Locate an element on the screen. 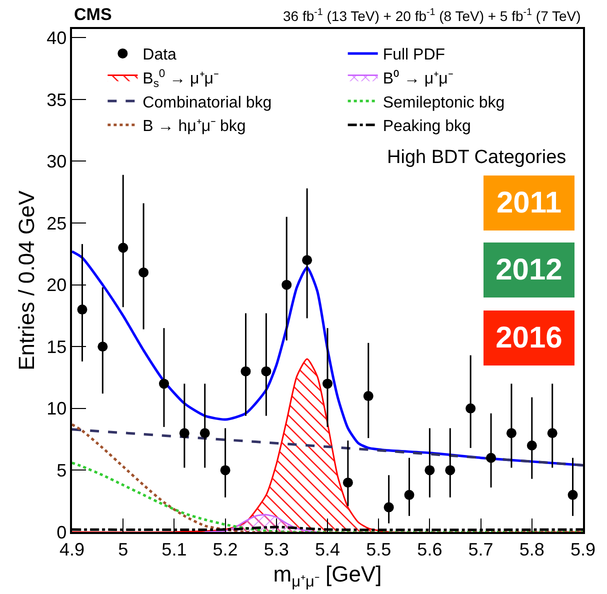 The image size is (607, 594). y-tick-label: 35 is located at coordinates (56, 100).